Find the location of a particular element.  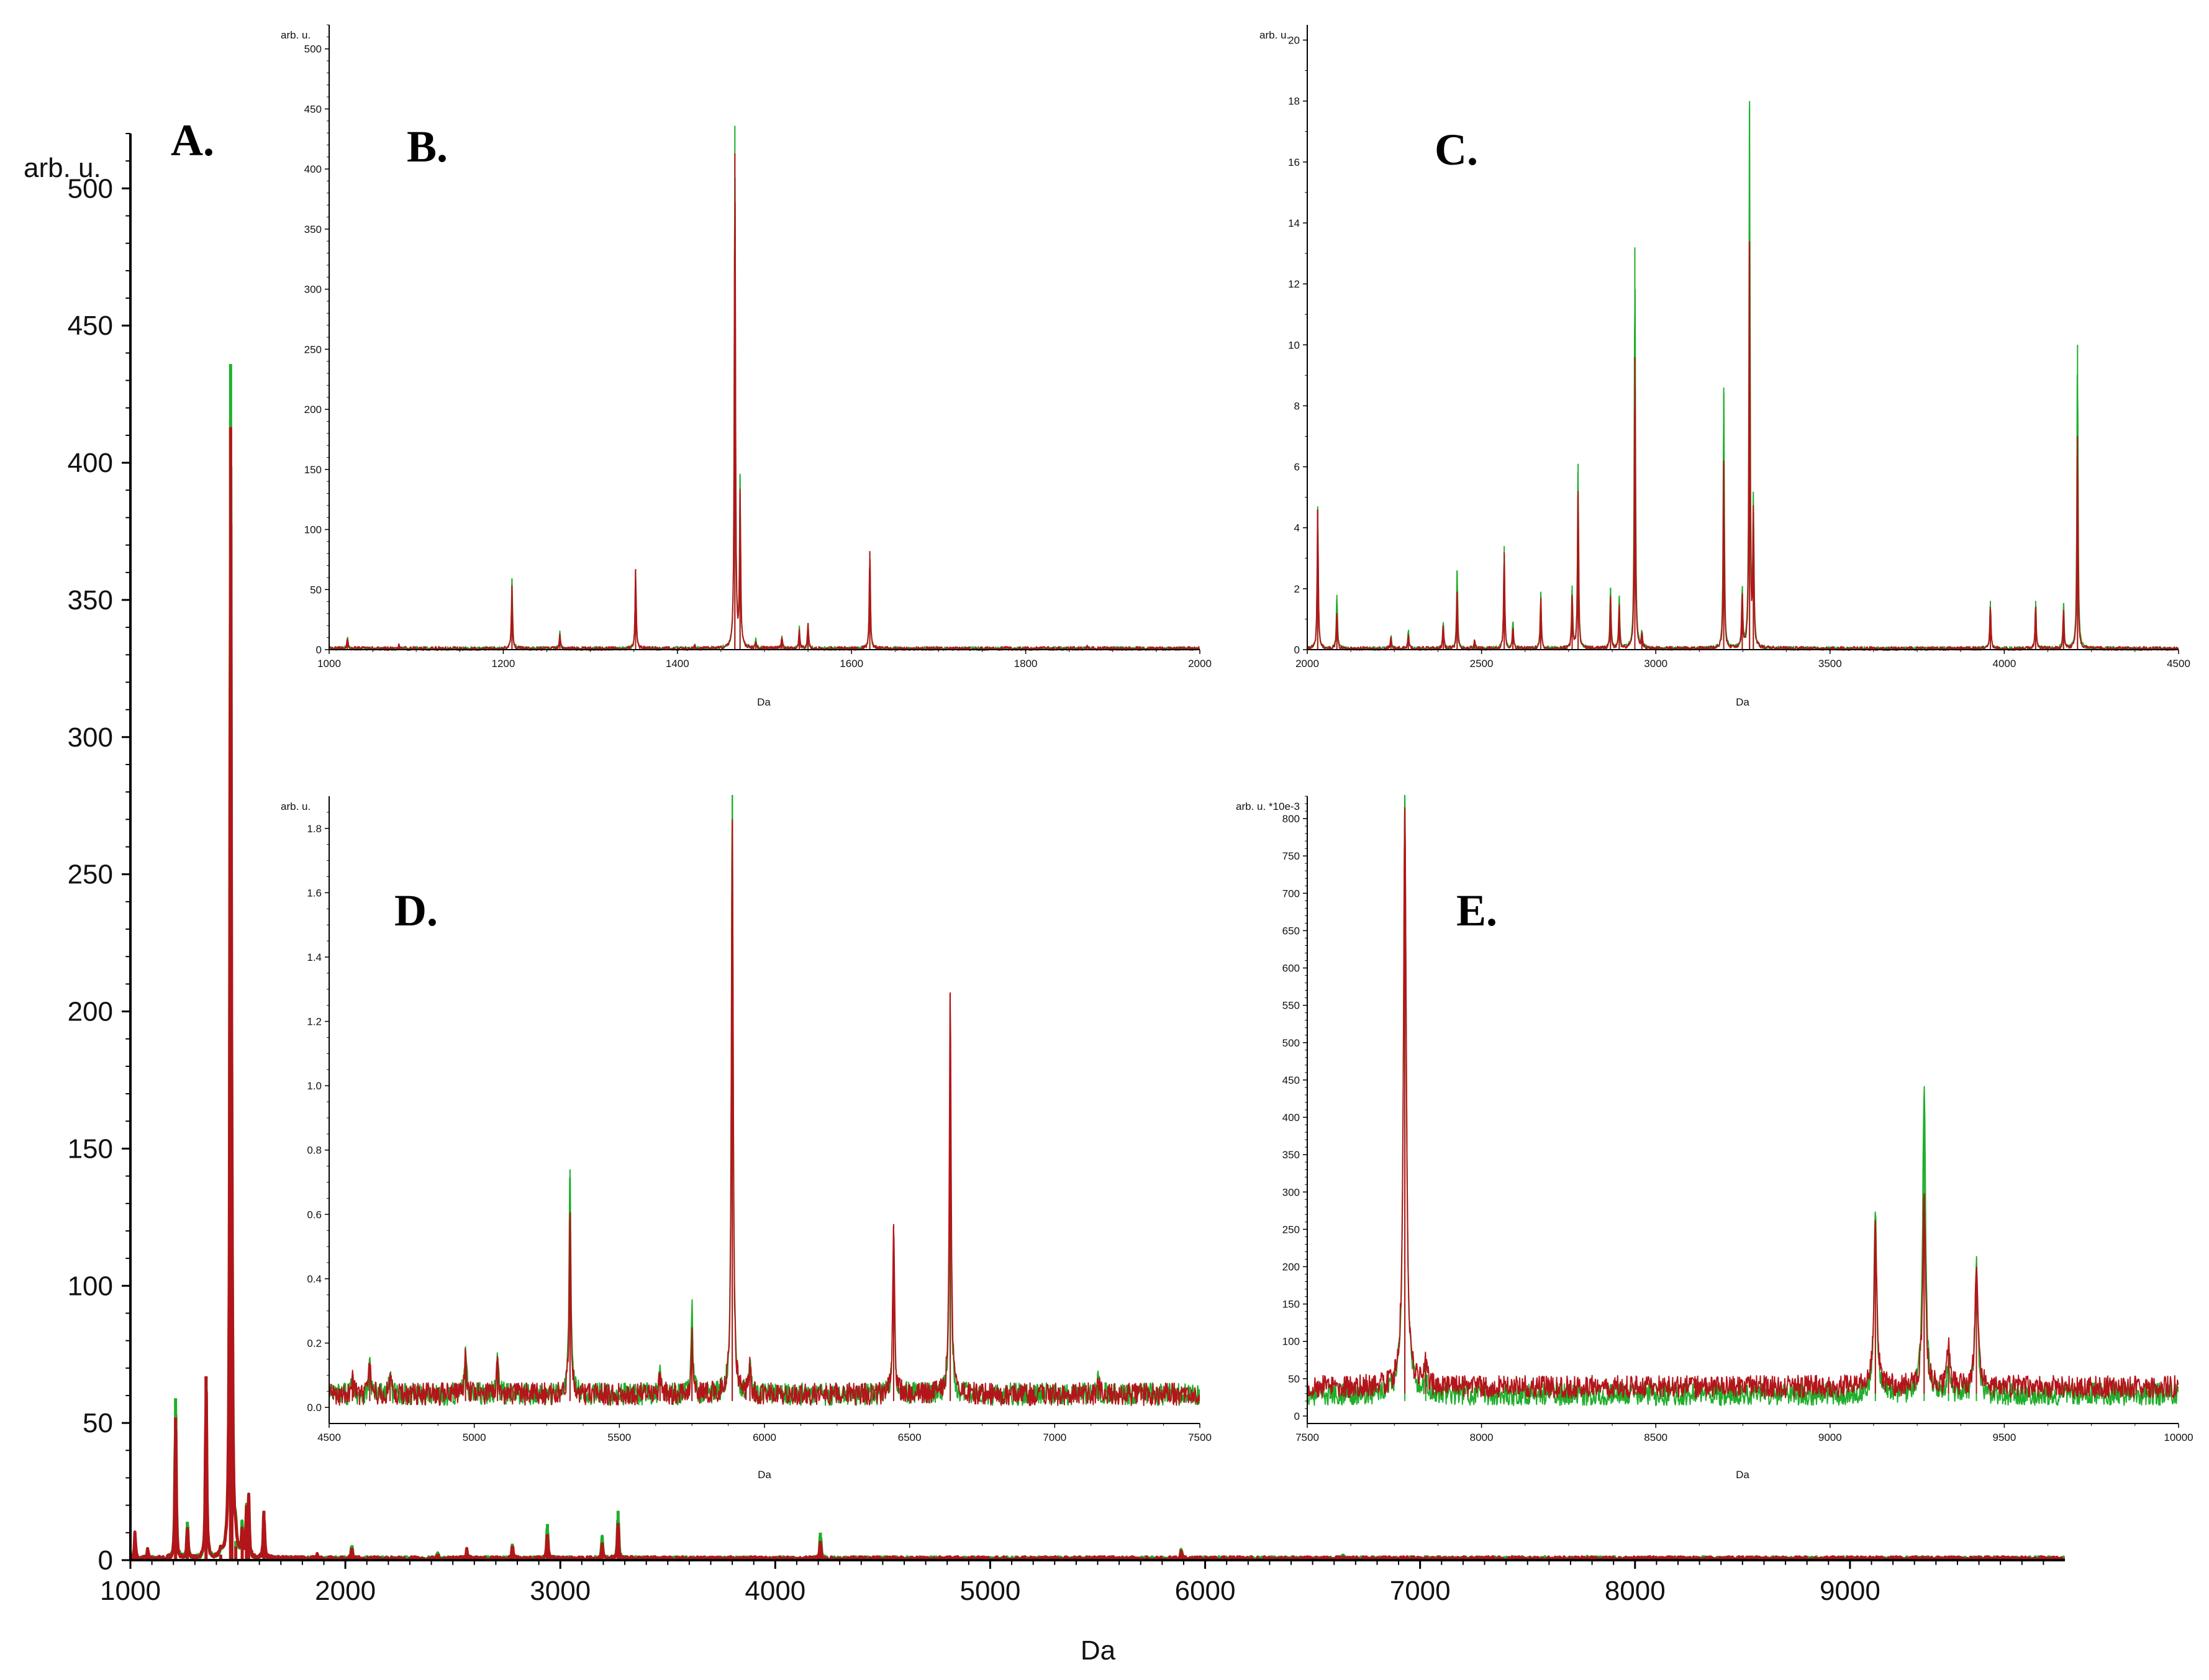

y-tick-label: 0.4 is located at coordinates (314, 1279).